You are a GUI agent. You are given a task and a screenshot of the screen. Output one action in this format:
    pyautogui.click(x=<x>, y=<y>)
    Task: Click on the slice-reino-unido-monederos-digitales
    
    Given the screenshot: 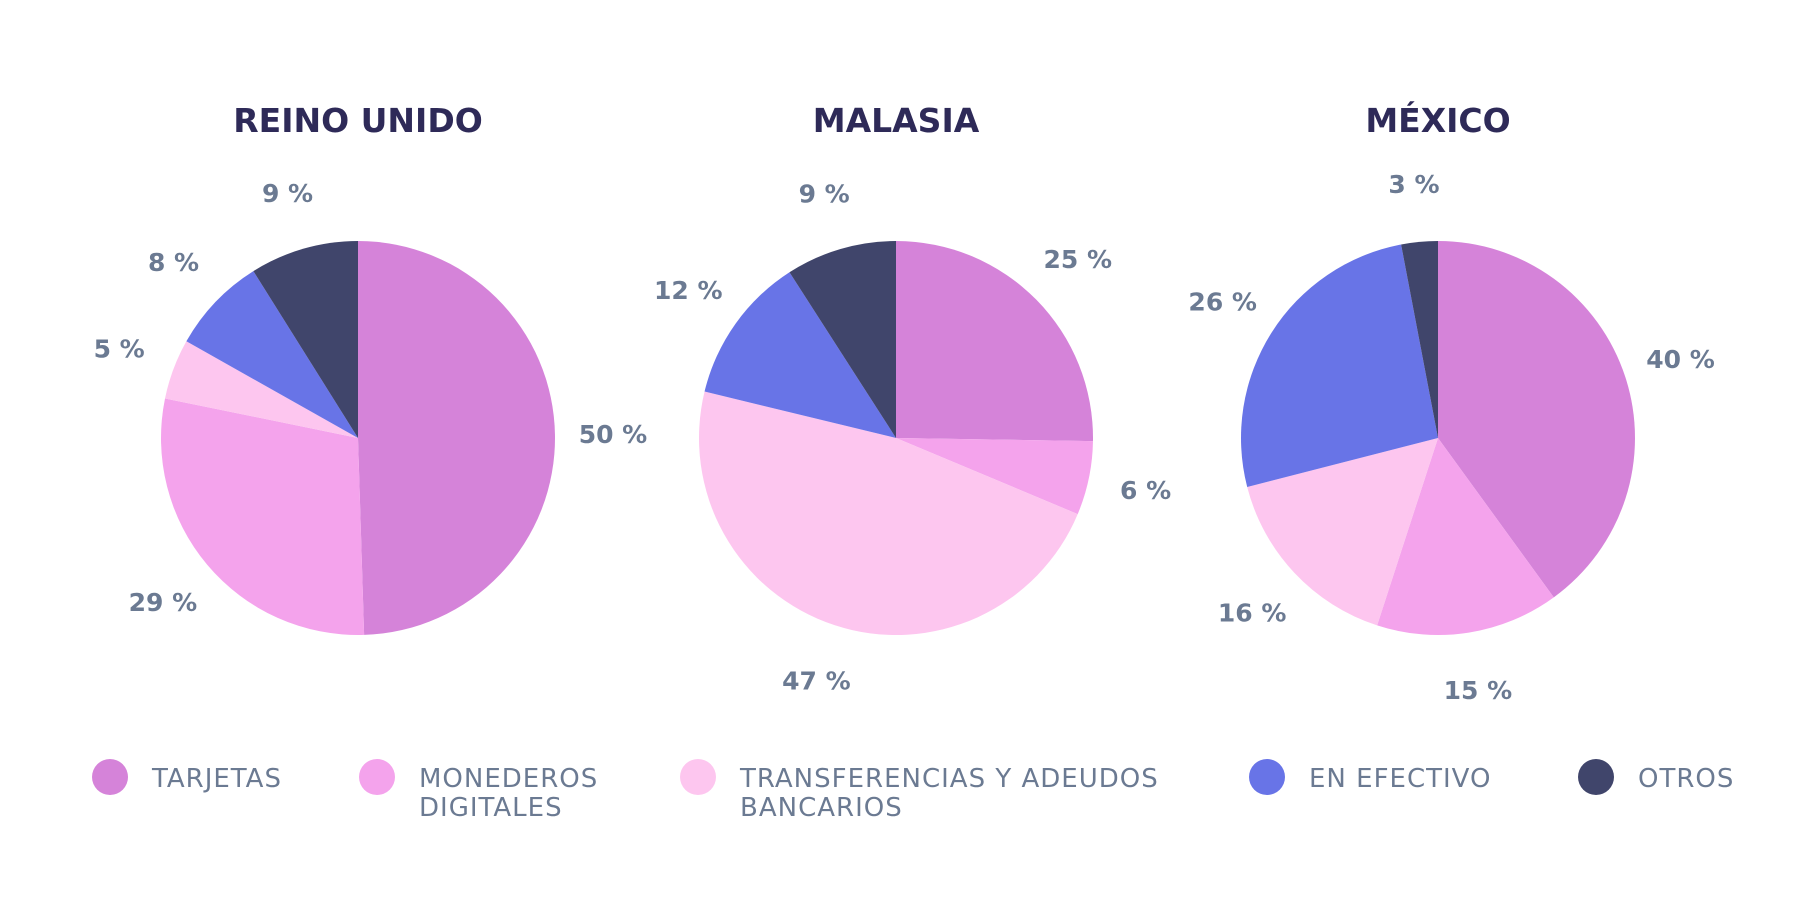 What is the action you would take?
    pyautogui.click(x=262, y=517)
    